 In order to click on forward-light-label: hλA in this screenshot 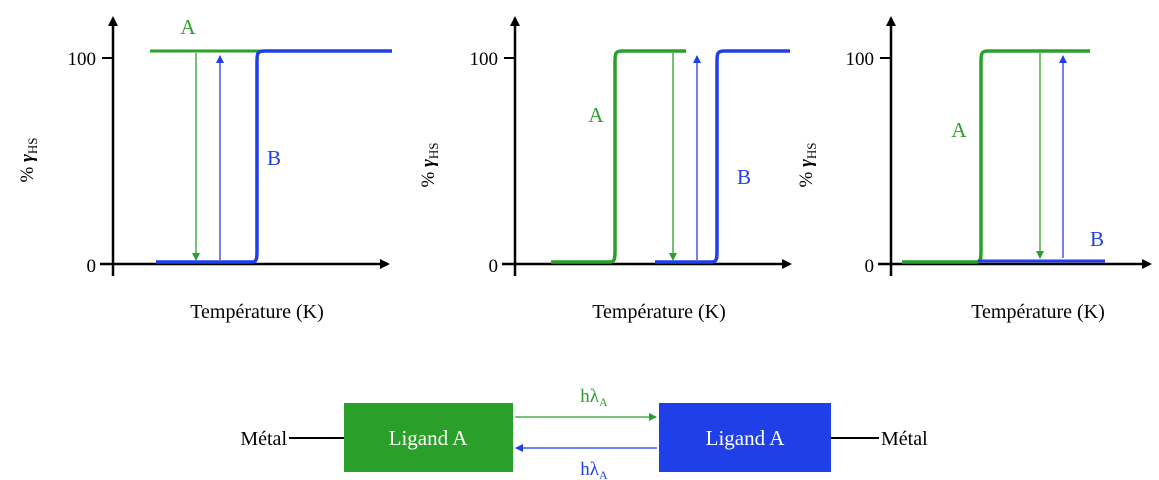, I will do `click(594, 397)`.